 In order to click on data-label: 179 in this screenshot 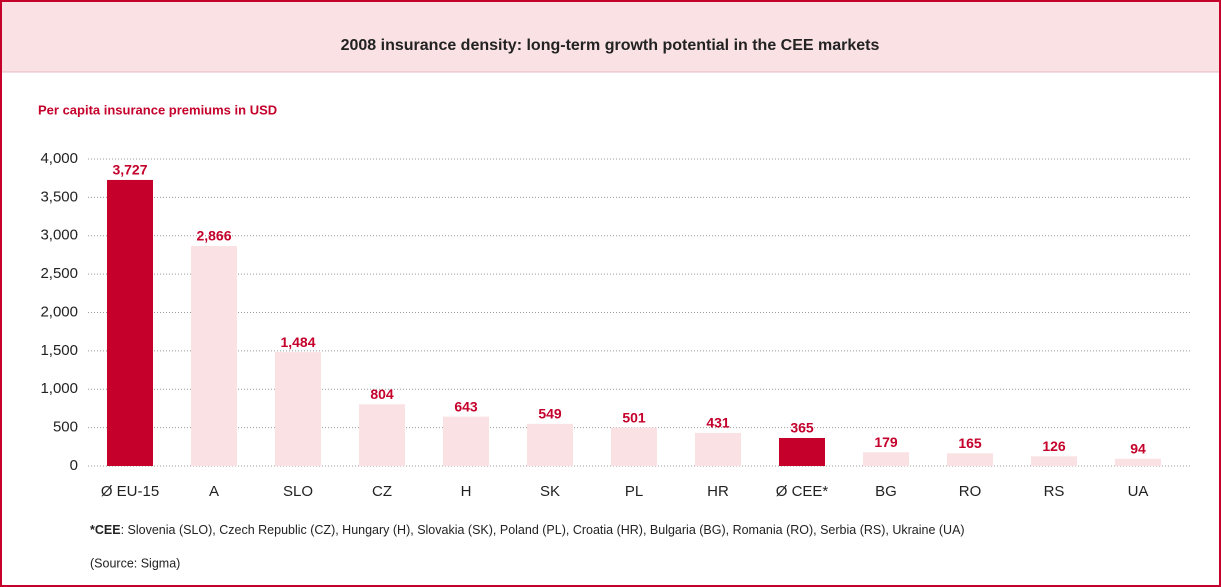, I will do `click(886, 442)`.